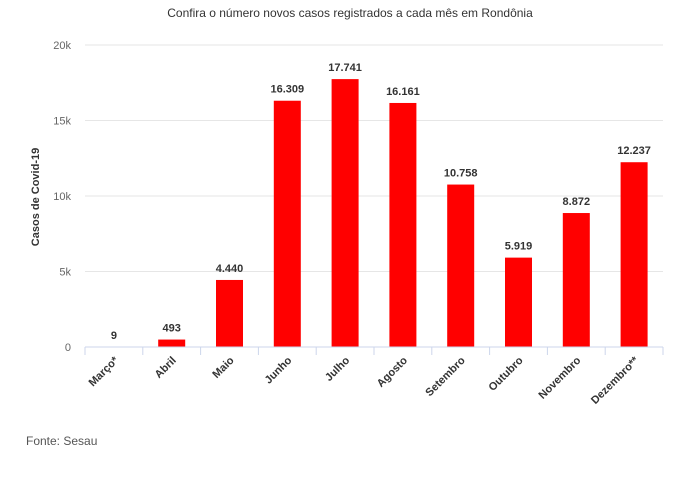 This screenshot has width=674, height=481. Describe the element at coordinates (166, 368) in the screenshot. I see `x-tick-label: Abril` at that location.